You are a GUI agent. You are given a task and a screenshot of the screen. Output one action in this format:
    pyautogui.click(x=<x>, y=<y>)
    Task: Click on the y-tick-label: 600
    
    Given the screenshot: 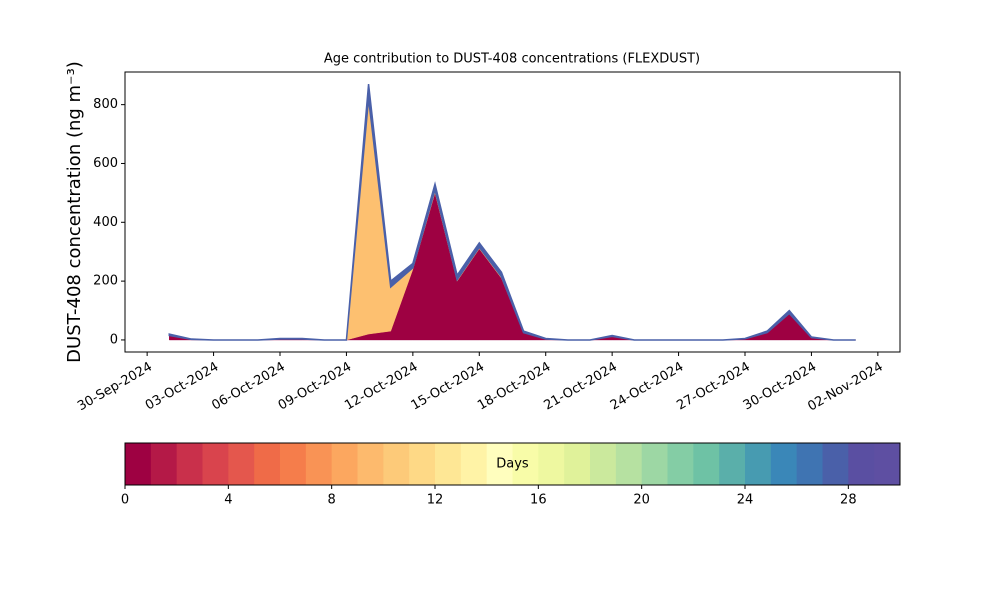 What is the action you would take?
    pyautogui.click(x=105, y=163)
    